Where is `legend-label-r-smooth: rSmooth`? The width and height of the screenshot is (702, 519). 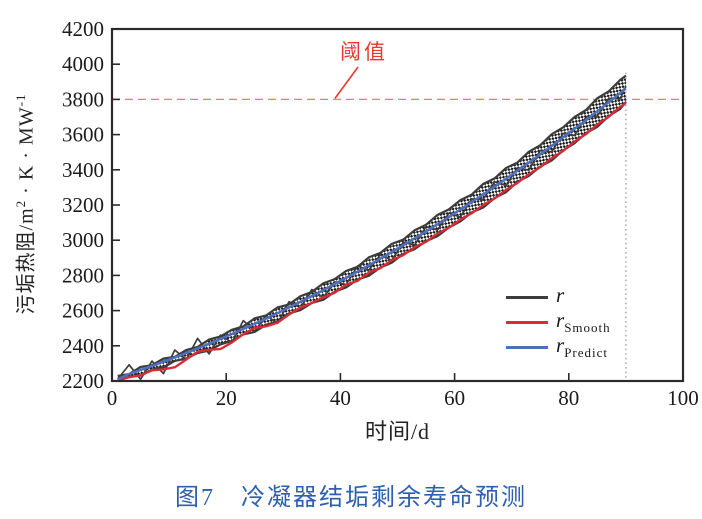
legend-label-r-smooth: rSmooth is located at coordinates (583, 322).